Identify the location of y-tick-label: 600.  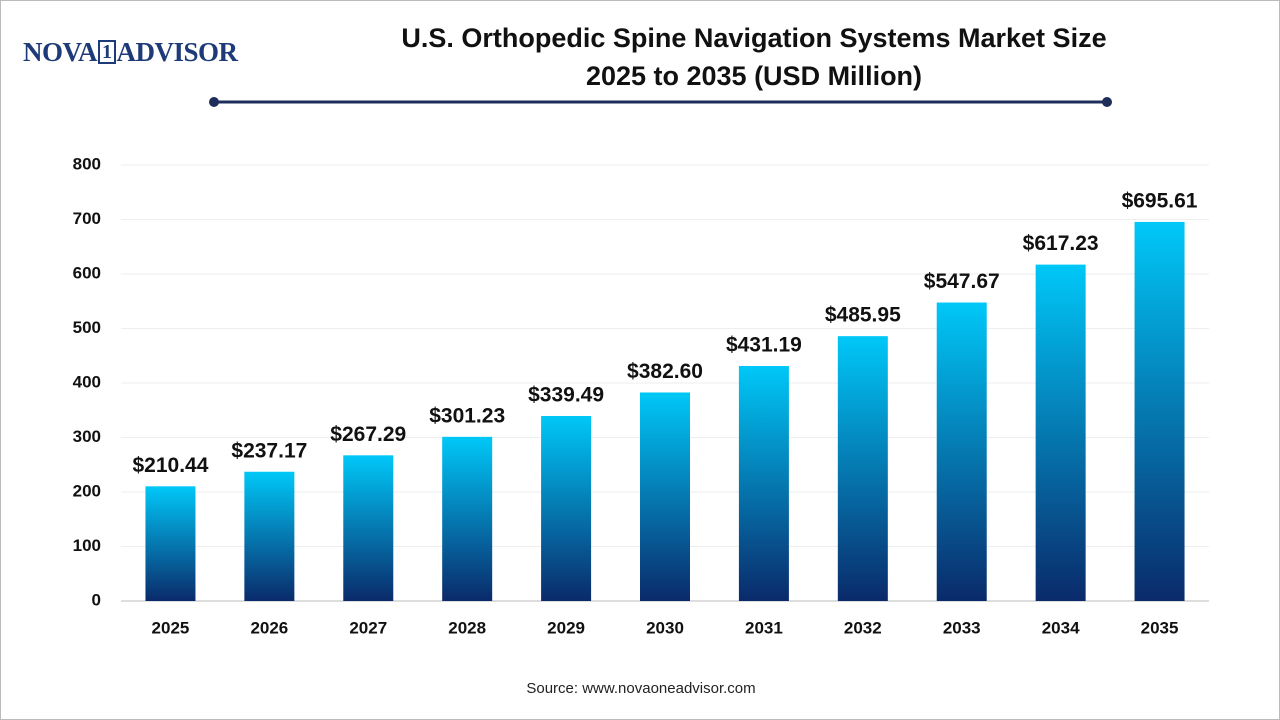
(87, 272).